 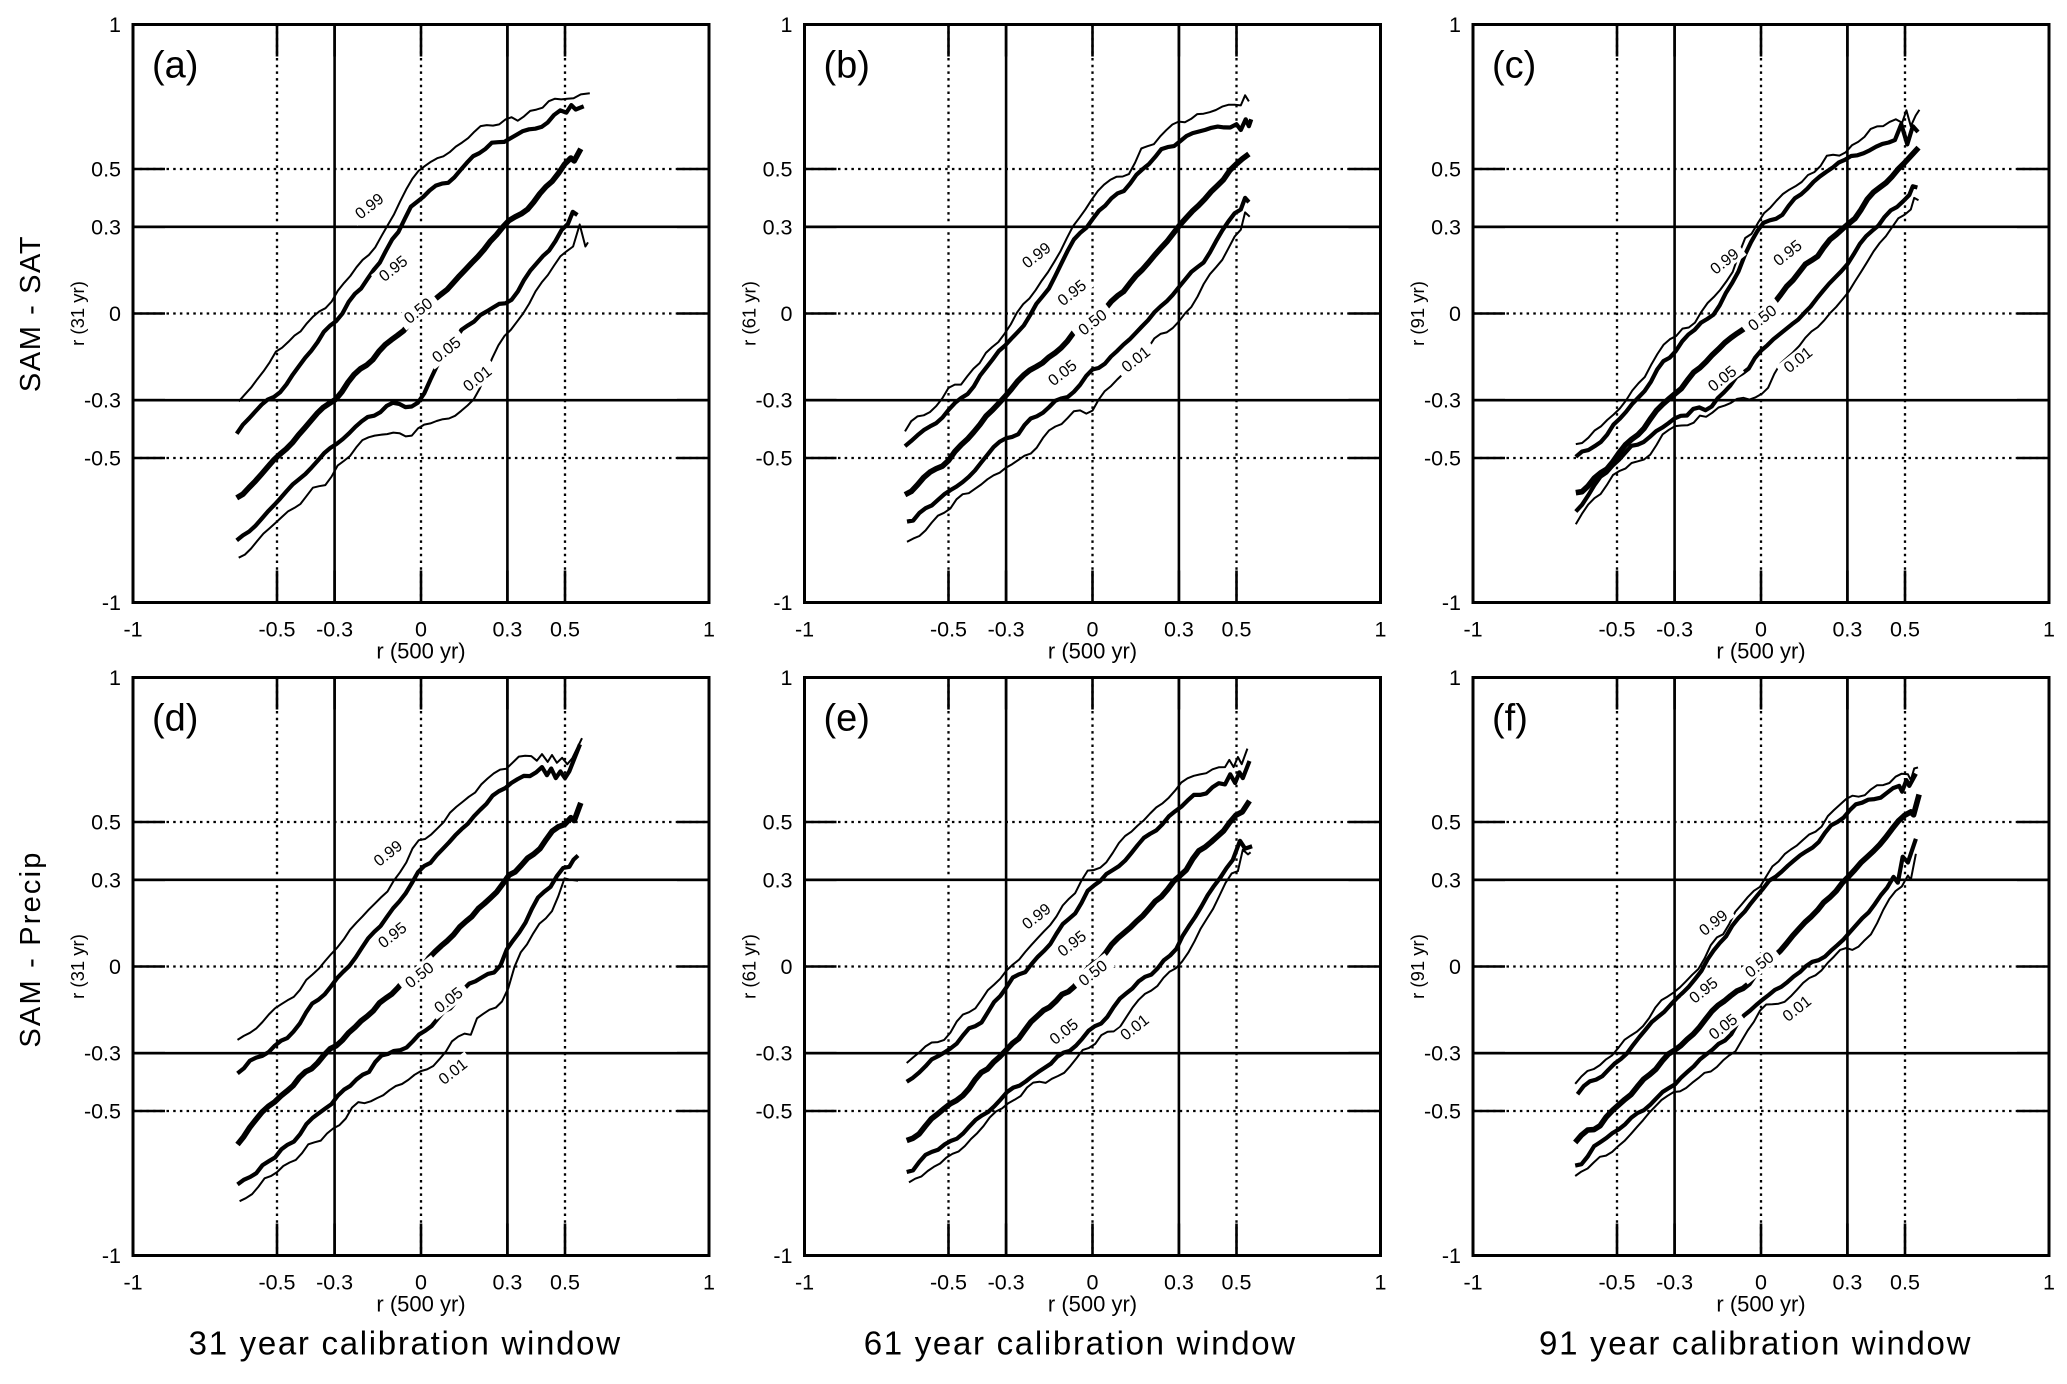 What do you see at coordinates (31, 313) in the screenshot?
I see `svg-text: SAM - SAT` at bounding box center [31, 313].